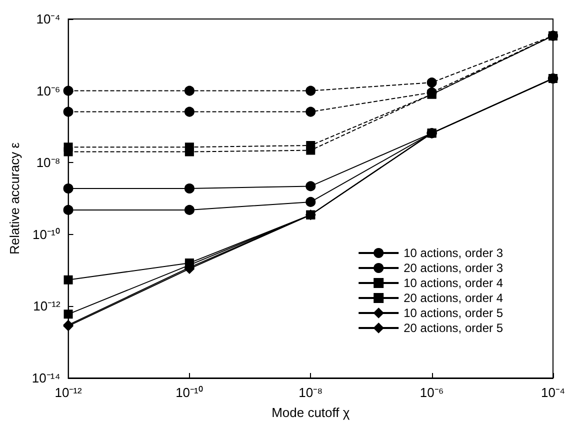 This screenshot has width=585, height=432. I want to click on y-tick-label: 10⁻¹⁴, so click(46, 378).